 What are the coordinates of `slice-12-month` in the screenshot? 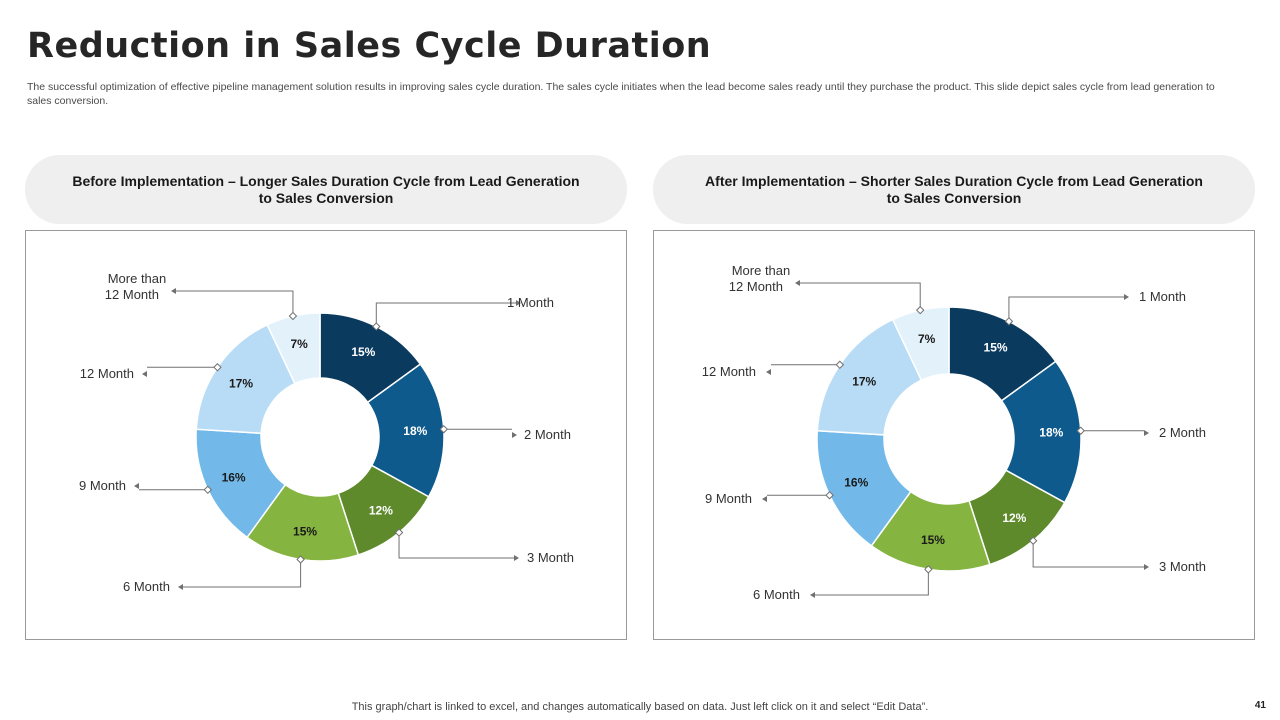 It's located at (245, 379).